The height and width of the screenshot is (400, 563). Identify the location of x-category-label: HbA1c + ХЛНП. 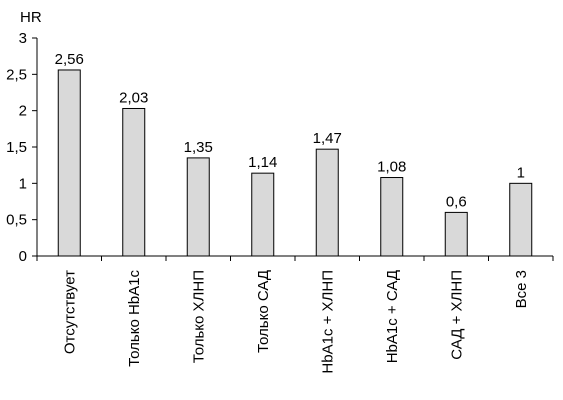
(327, 322).